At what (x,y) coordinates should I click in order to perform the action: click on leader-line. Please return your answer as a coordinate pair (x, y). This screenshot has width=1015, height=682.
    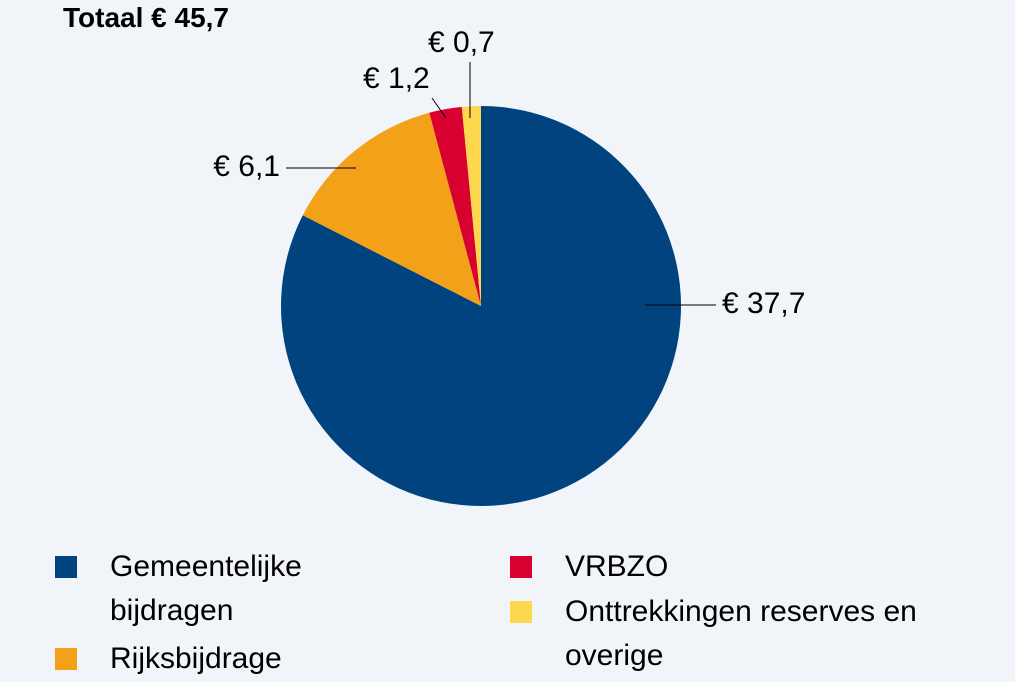
    Looking at the image, I should click on (439, 108).